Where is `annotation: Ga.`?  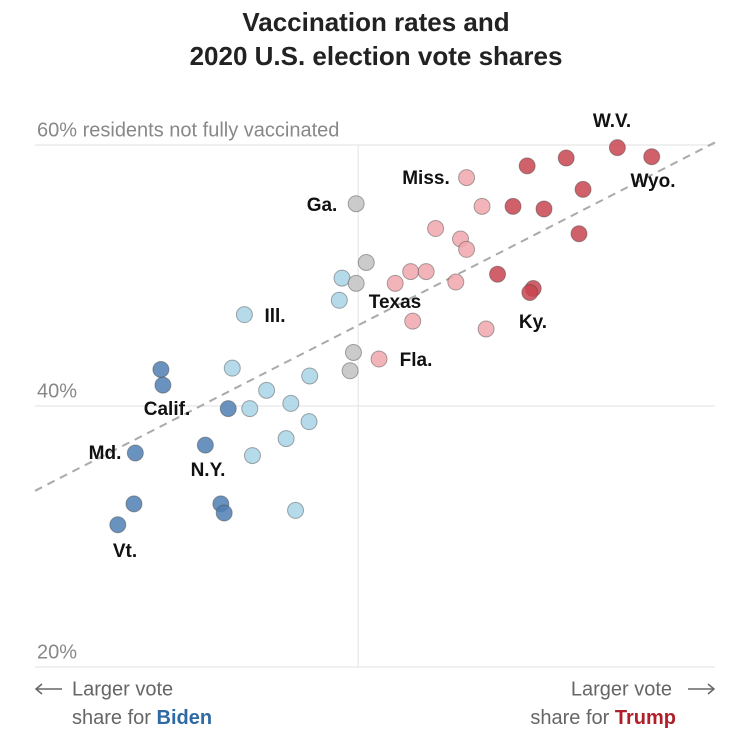
annotation: Ga. is located at coordinates (322, 205).